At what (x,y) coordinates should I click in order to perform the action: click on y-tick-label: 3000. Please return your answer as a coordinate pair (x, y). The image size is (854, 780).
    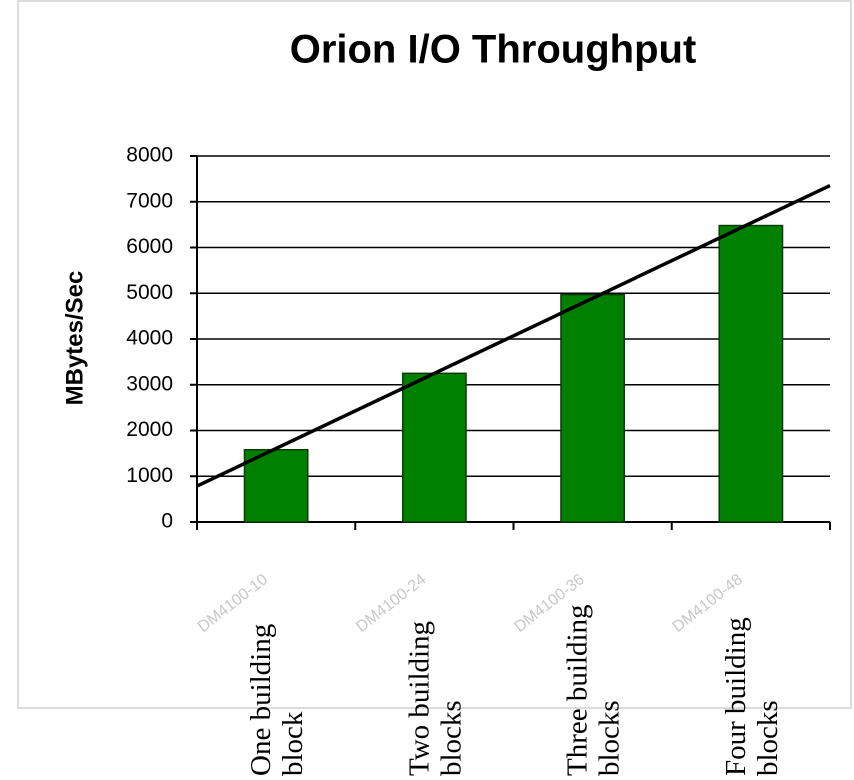
    Looking at the image, I should click on (149, 383).